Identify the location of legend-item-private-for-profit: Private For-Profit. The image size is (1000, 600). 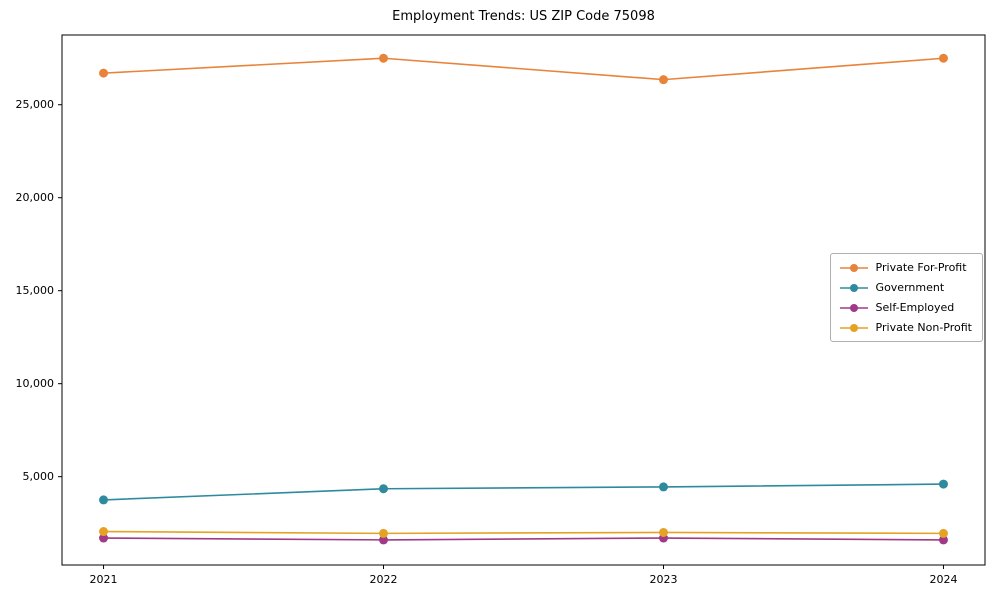
(905, 267).